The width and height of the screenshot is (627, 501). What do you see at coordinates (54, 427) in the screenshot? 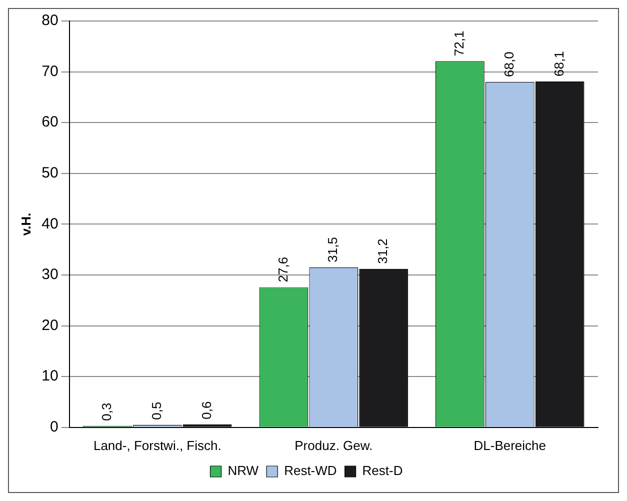
I see `y-tick-label: 0` at bounding box center [54, 427].